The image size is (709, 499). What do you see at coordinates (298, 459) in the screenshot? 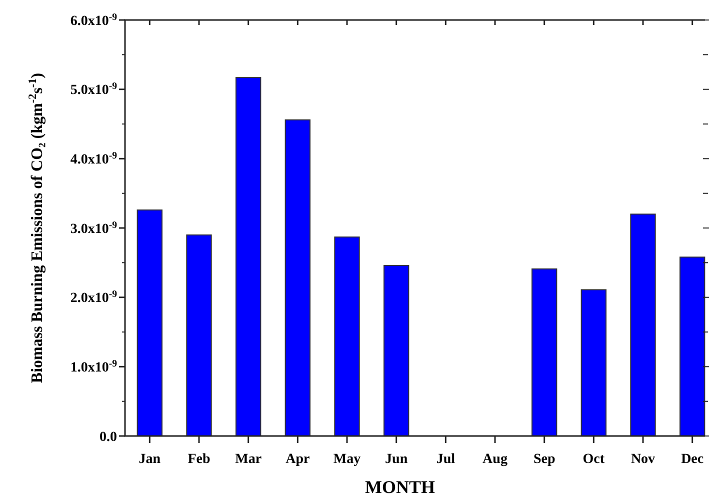
I see `x-tick-label: Apr` at bounding box center [298, 459].